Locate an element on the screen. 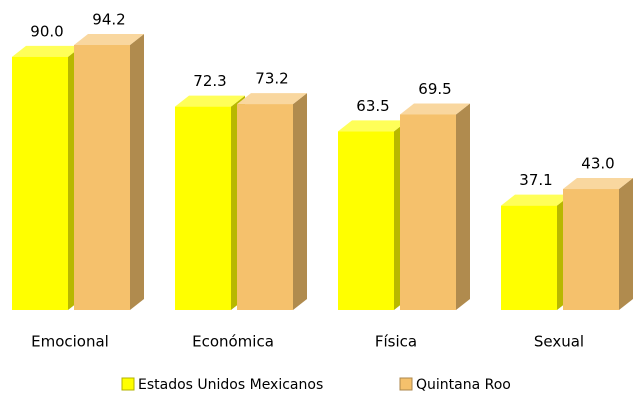 This screenshot has height=413, width=633. value-label: 63.5 is located at coordinates (372, 106).